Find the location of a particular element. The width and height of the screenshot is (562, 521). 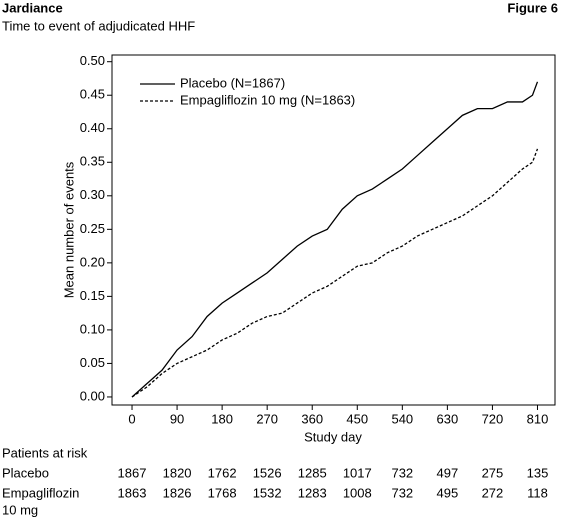

risk-value: 135 is located at coordinates (538, 472).